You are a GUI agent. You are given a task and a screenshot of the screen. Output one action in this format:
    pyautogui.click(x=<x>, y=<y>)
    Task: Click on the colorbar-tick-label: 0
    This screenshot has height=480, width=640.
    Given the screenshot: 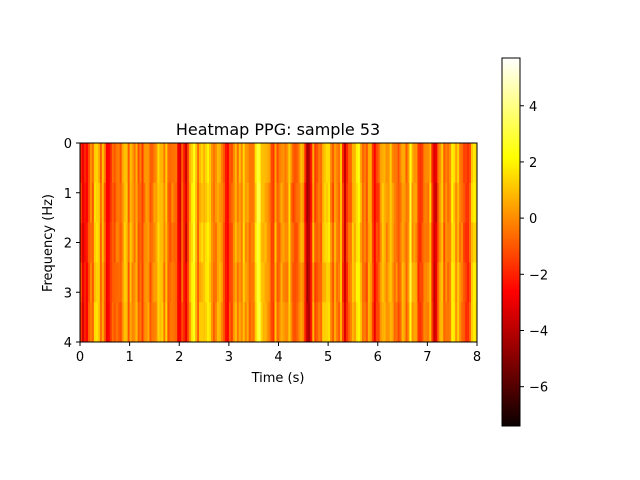 What is the action you would take?
    pyautogui.click(x=533, y=219)
    